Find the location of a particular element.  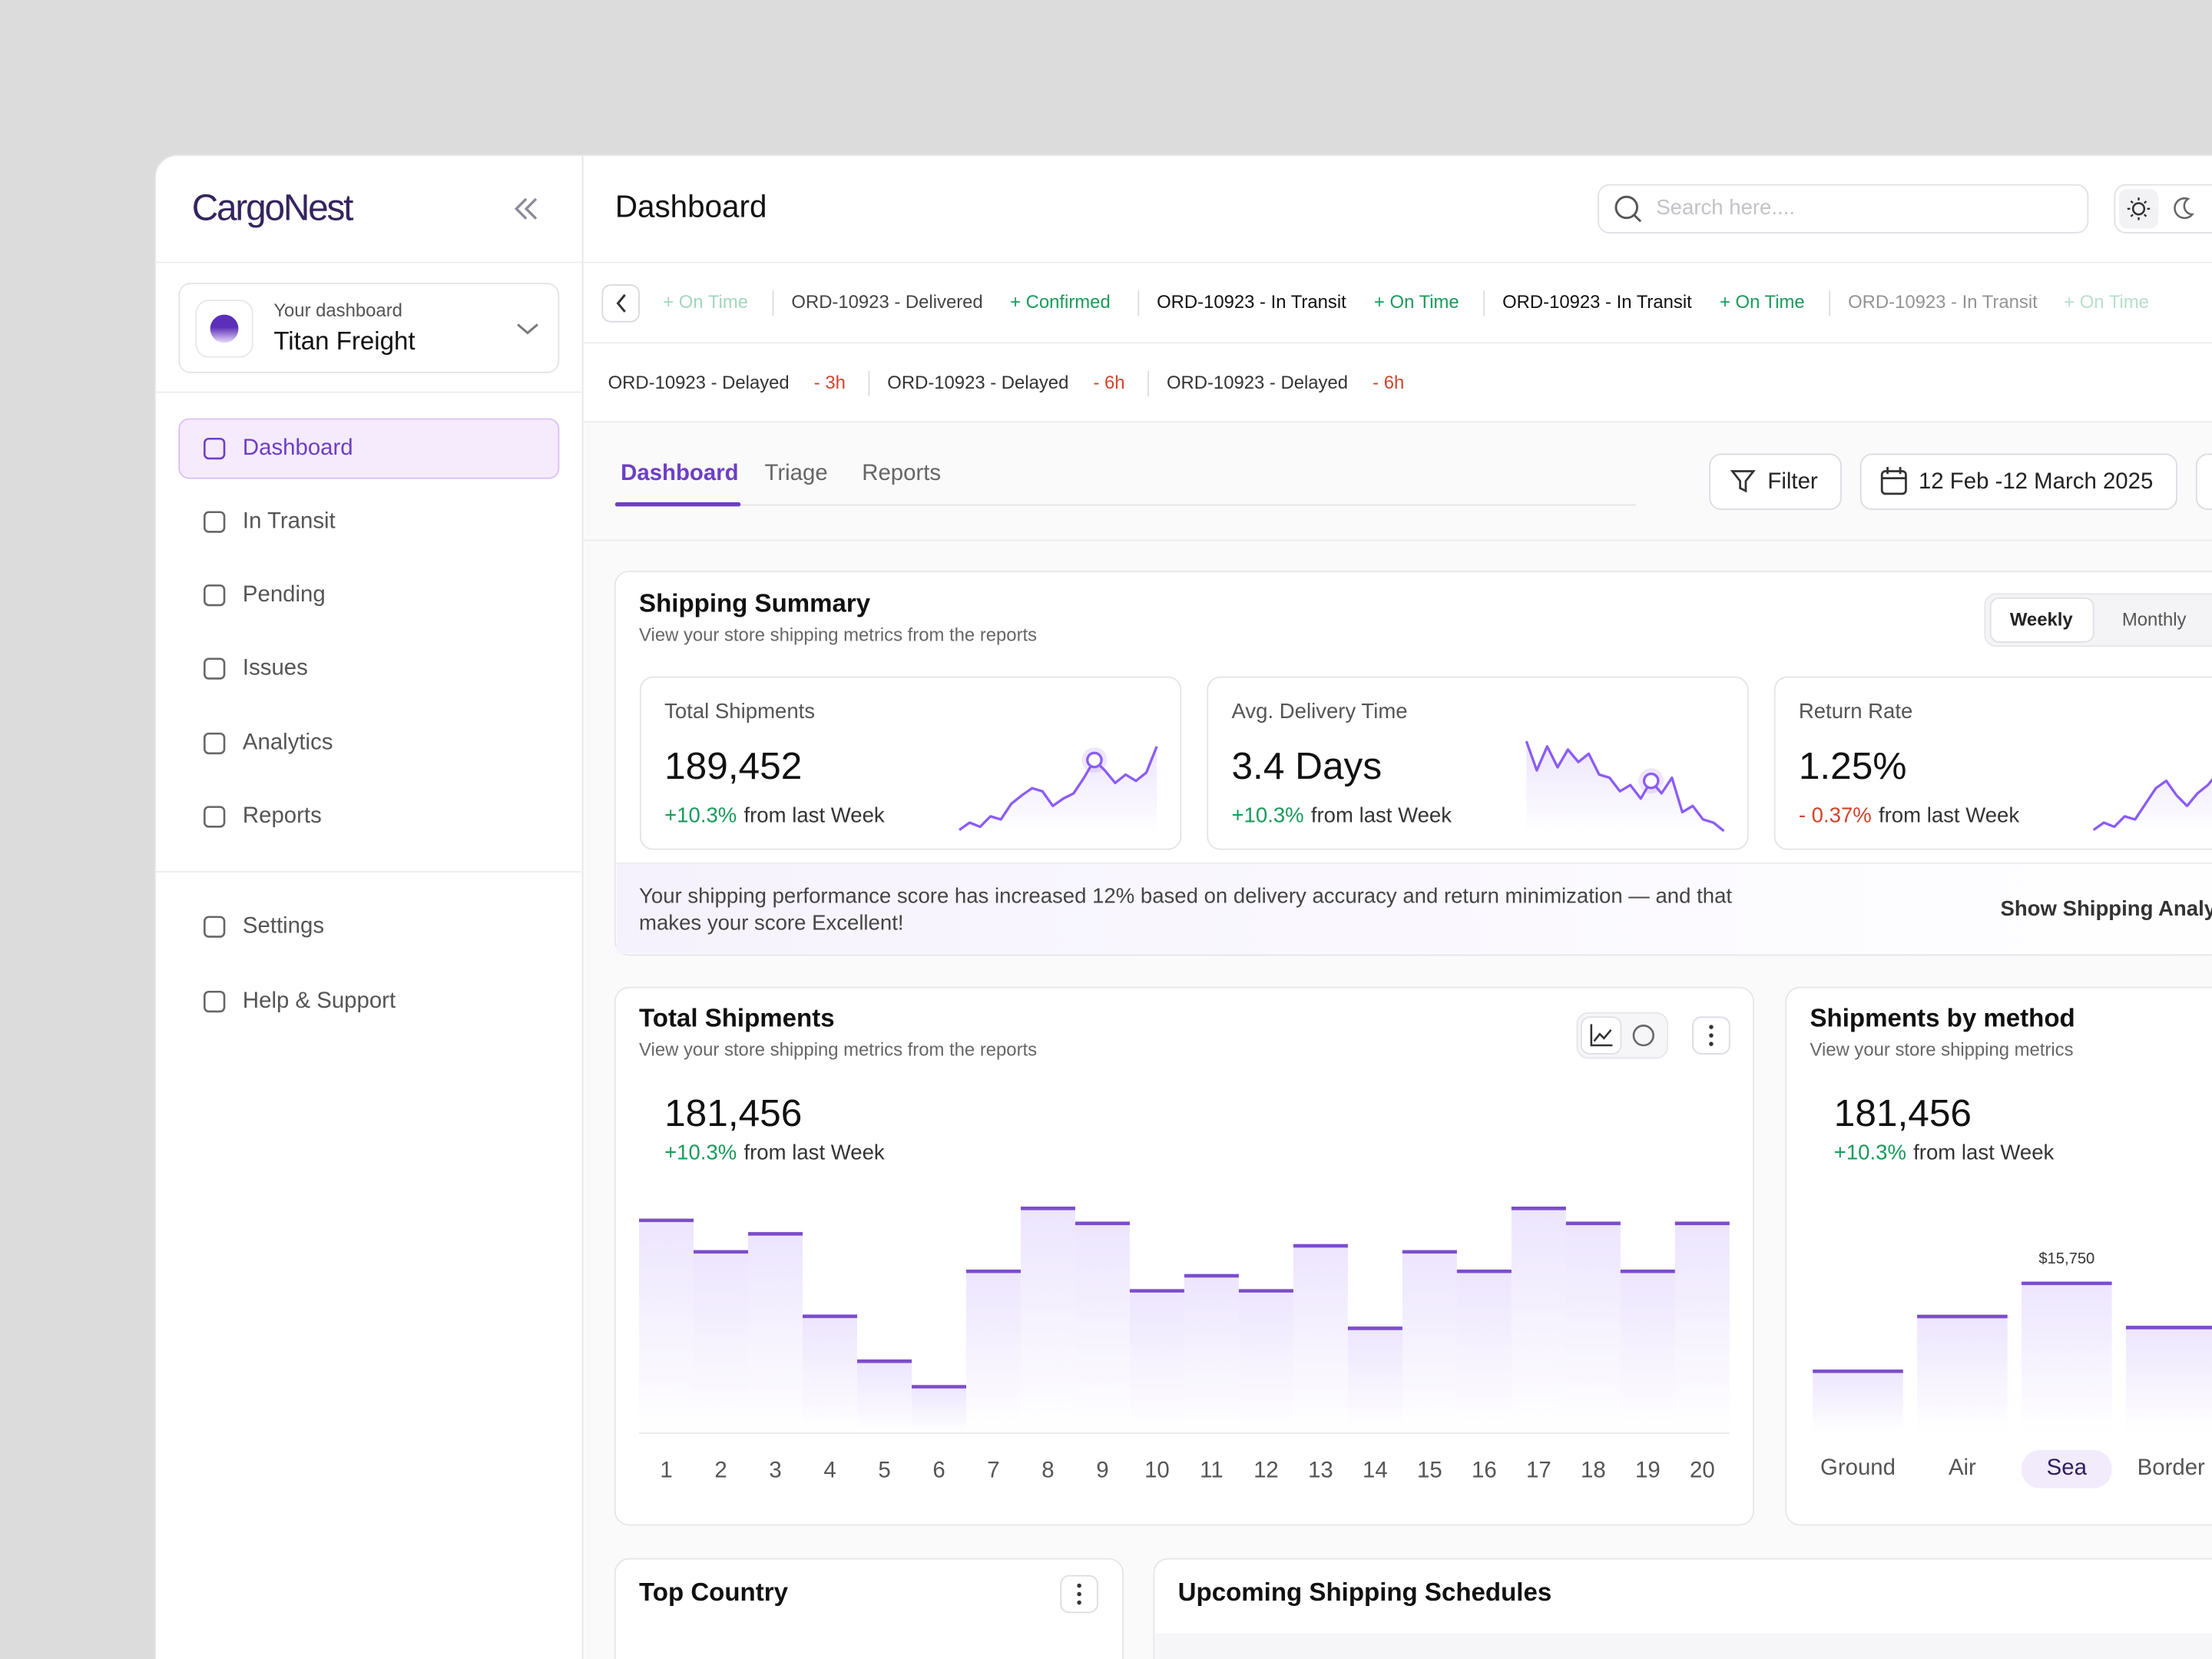

x-tick-label: Sea is located at coordinates (2068, 1468).